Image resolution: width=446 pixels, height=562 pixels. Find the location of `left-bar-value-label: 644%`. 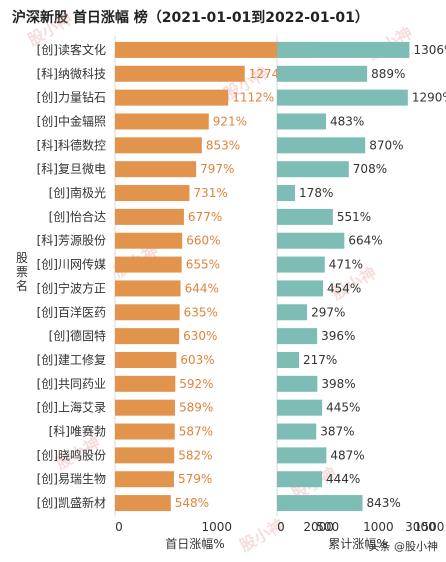

left-bar-value-label: 644% is located at coordinates (202, 288).